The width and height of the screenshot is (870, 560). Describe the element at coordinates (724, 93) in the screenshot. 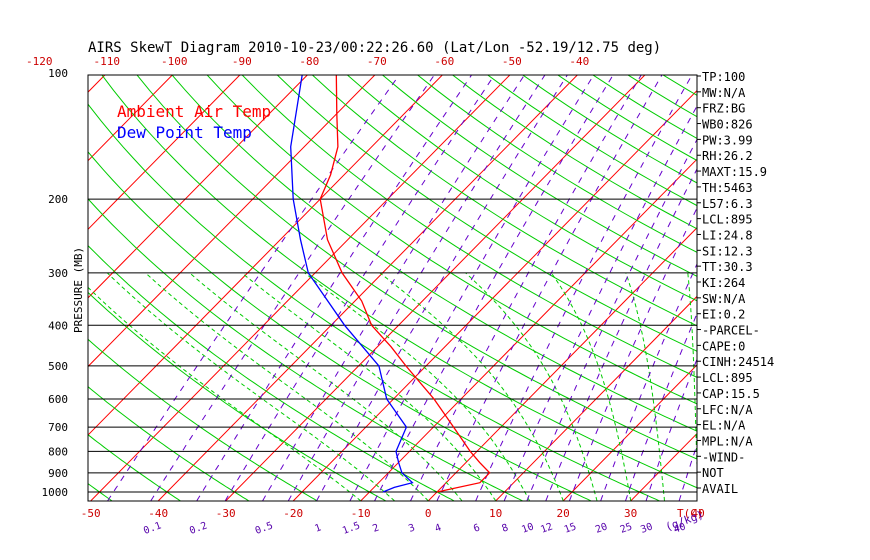

I see `index-label: MW:N/A` at that location.